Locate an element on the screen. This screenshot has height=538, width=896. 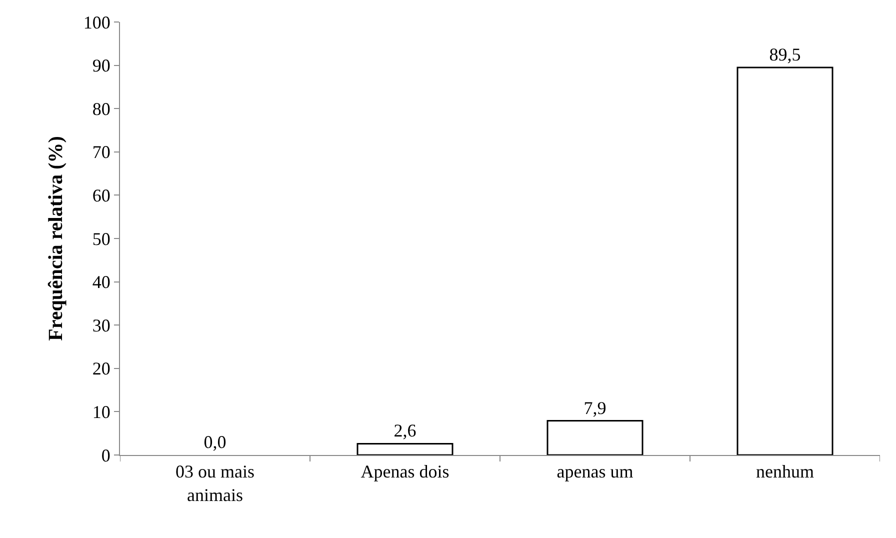
y-tick-label: 100 is located at coordinates (96, 22).